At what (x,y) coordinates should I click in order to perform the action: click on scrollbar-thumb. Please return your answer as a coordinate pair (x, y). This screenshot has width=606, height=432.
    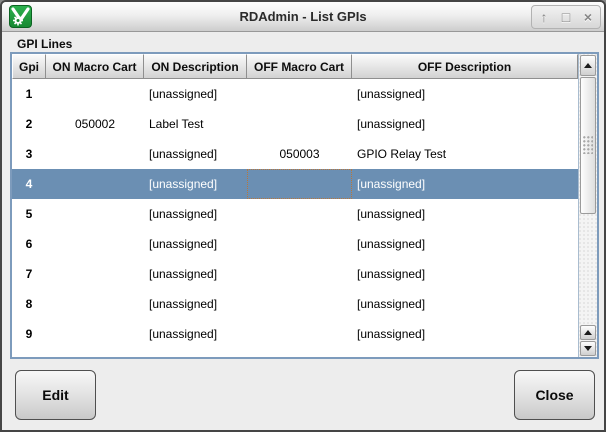
    Looking at the image, I should click on (588, 145).